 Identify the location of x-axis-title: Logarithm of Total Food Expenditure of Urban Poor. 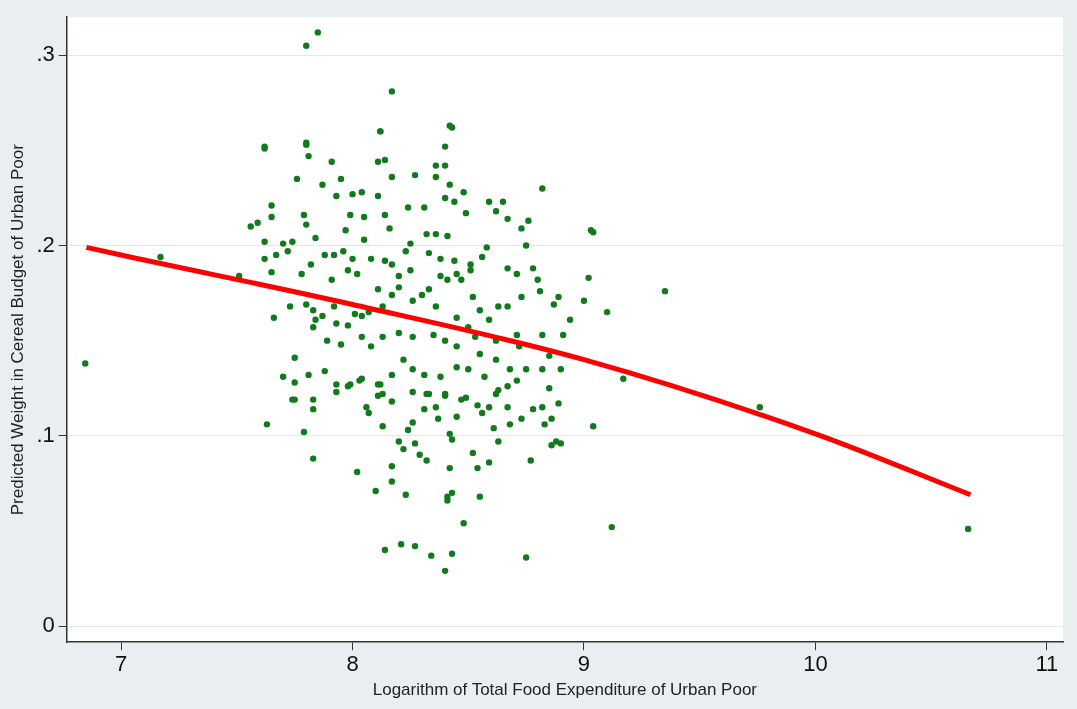
(565, 690).